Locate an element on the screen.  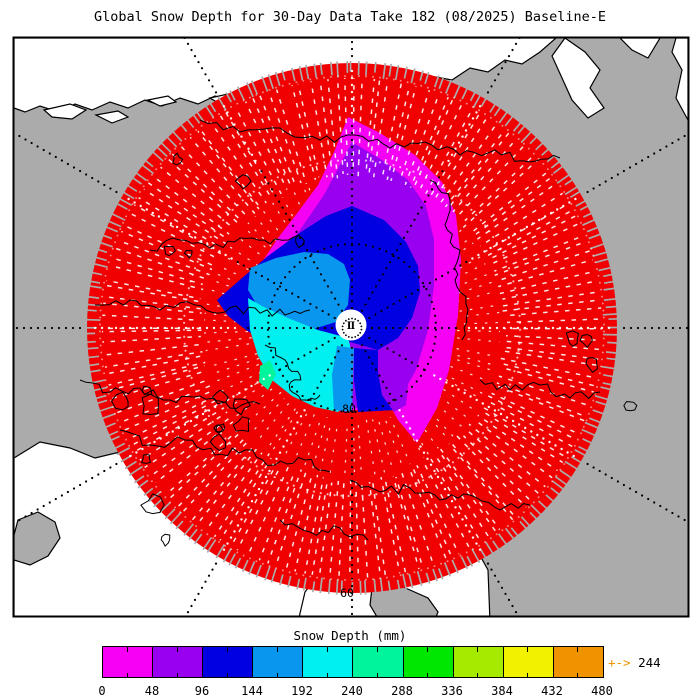
colorbar-overflow: +-> 244 is located at coordinates (634, 662).